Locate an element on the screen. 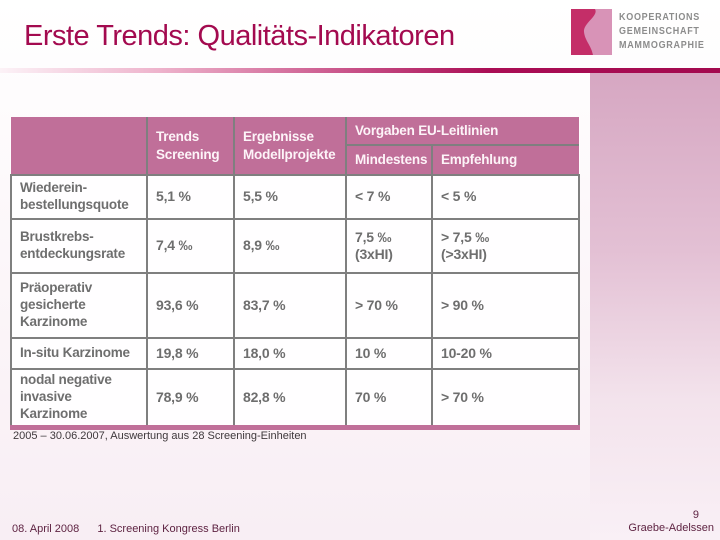 Image resolution: width=720 pixels, height=540 pixels. row-label: nodal negative invasive Karzinome is located at coordinates (79, 396).